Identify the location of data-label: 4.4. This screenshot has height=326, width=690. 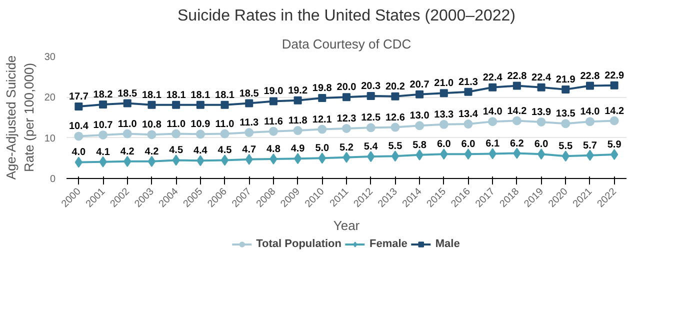
(200, 151).